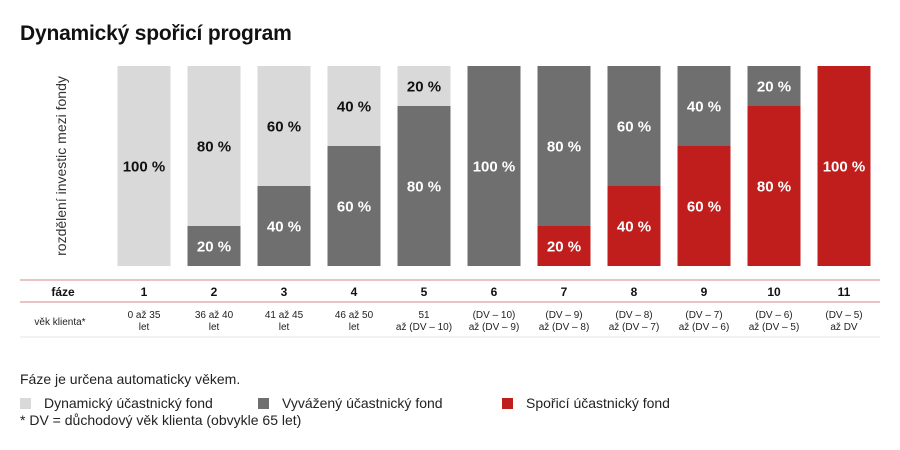 The height and width of the screenshot is (450, 900). I want to click on age-range-label: až (DV – 5), so click(774, 327).